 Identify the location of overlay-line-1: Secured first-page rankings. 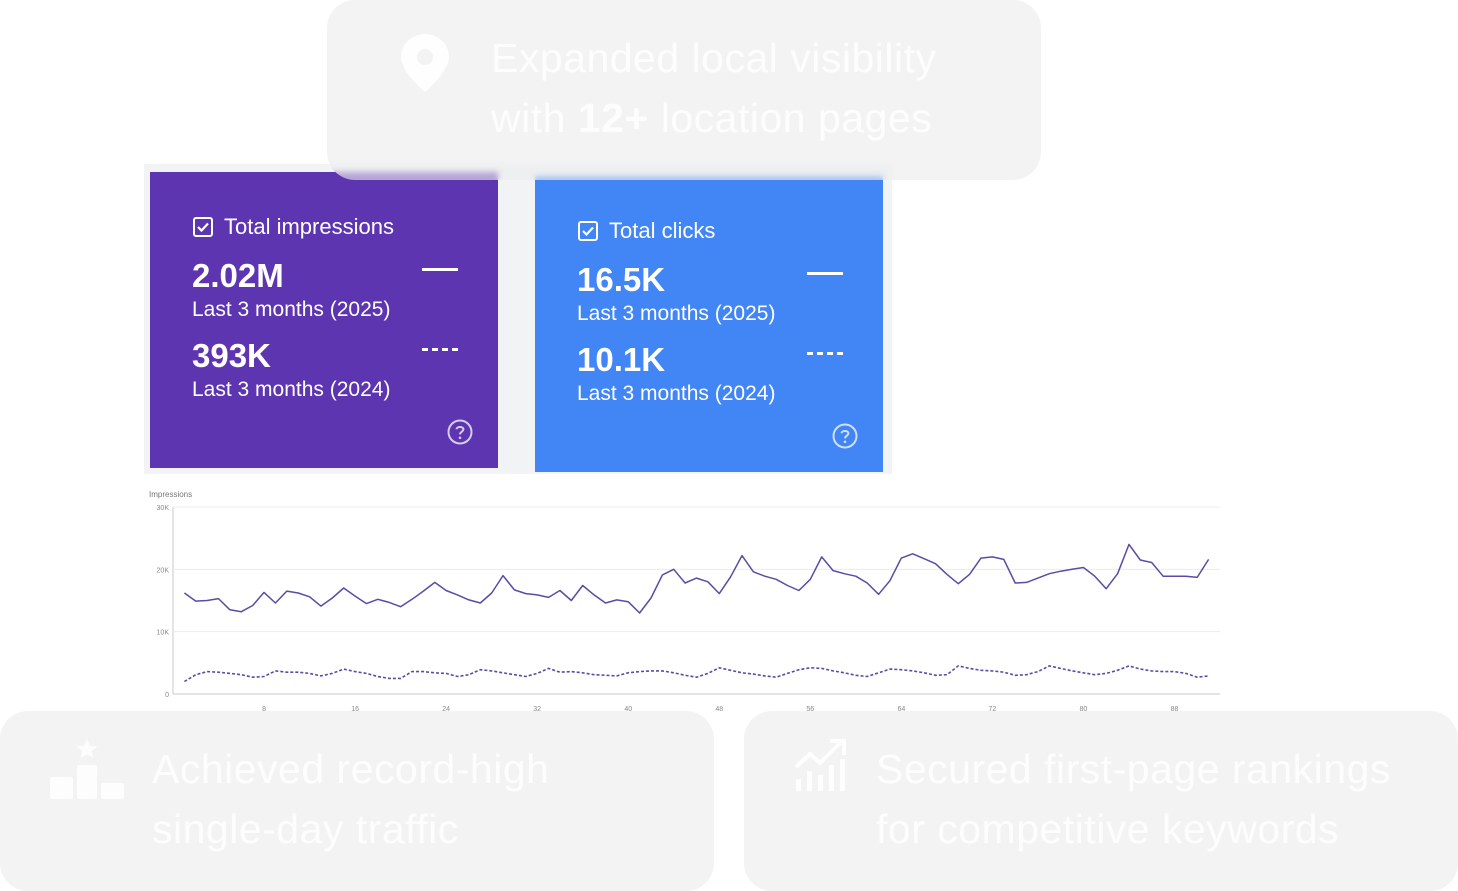
(1133, 769).